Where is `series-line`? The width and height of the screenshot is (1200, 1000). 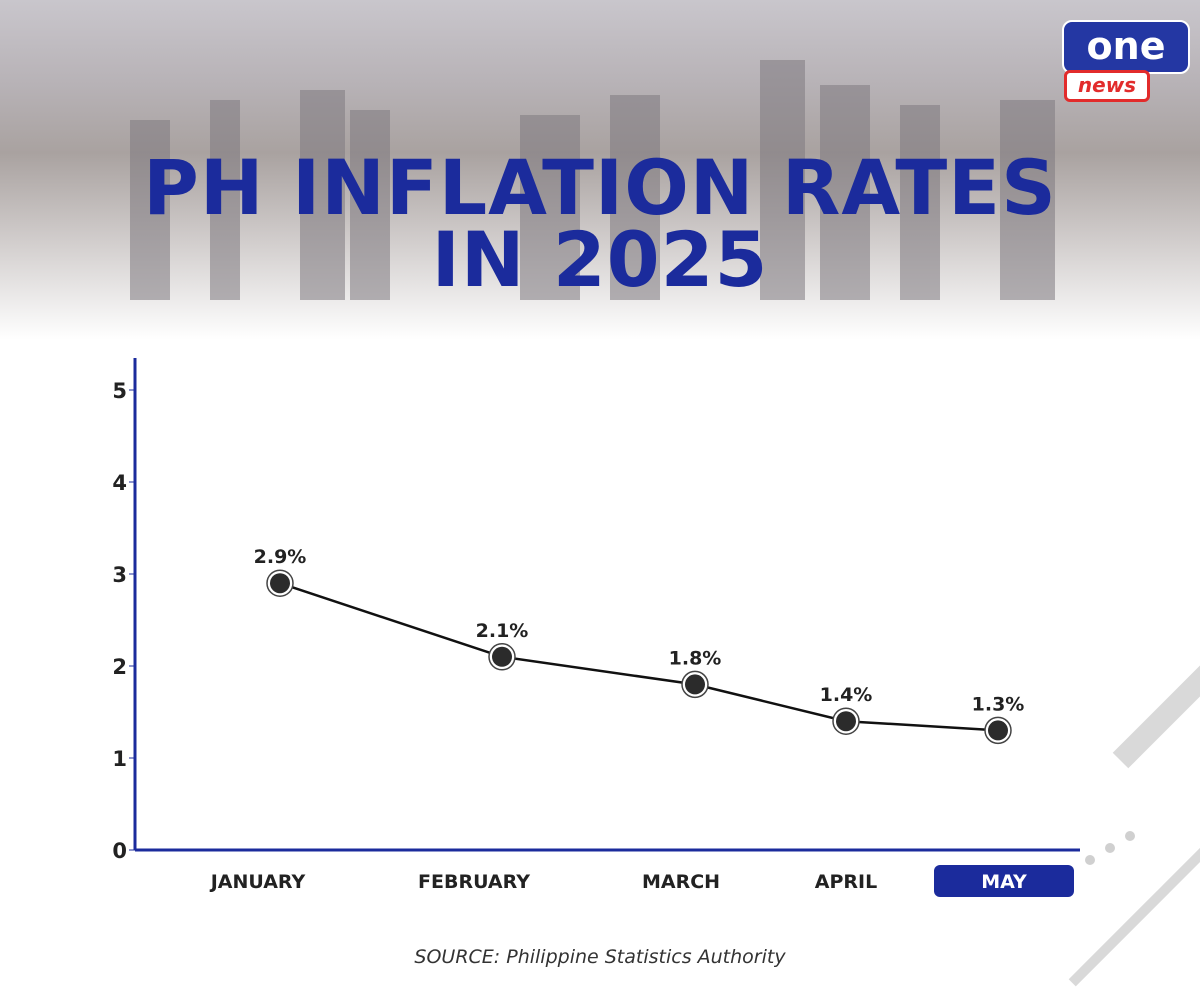 series-line is located at coordinates (639, 657).